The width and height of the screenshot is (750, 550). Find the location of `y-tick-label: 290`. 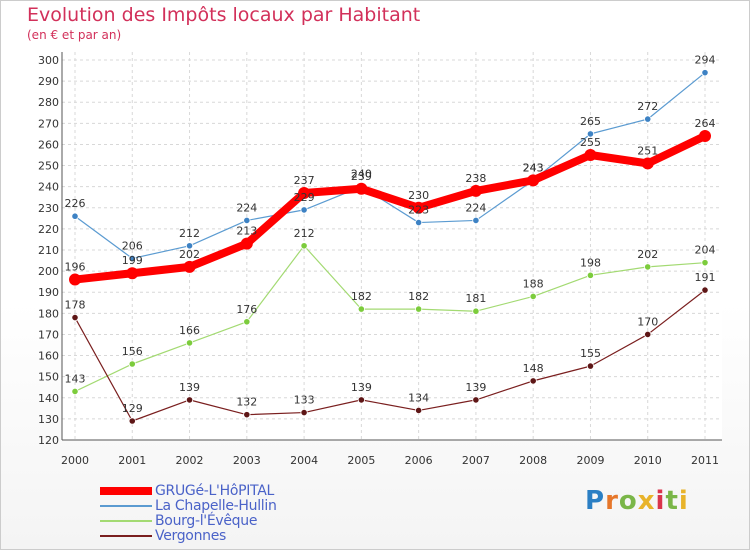

y-tick-label: 290 is located at coordinates (48, 81).